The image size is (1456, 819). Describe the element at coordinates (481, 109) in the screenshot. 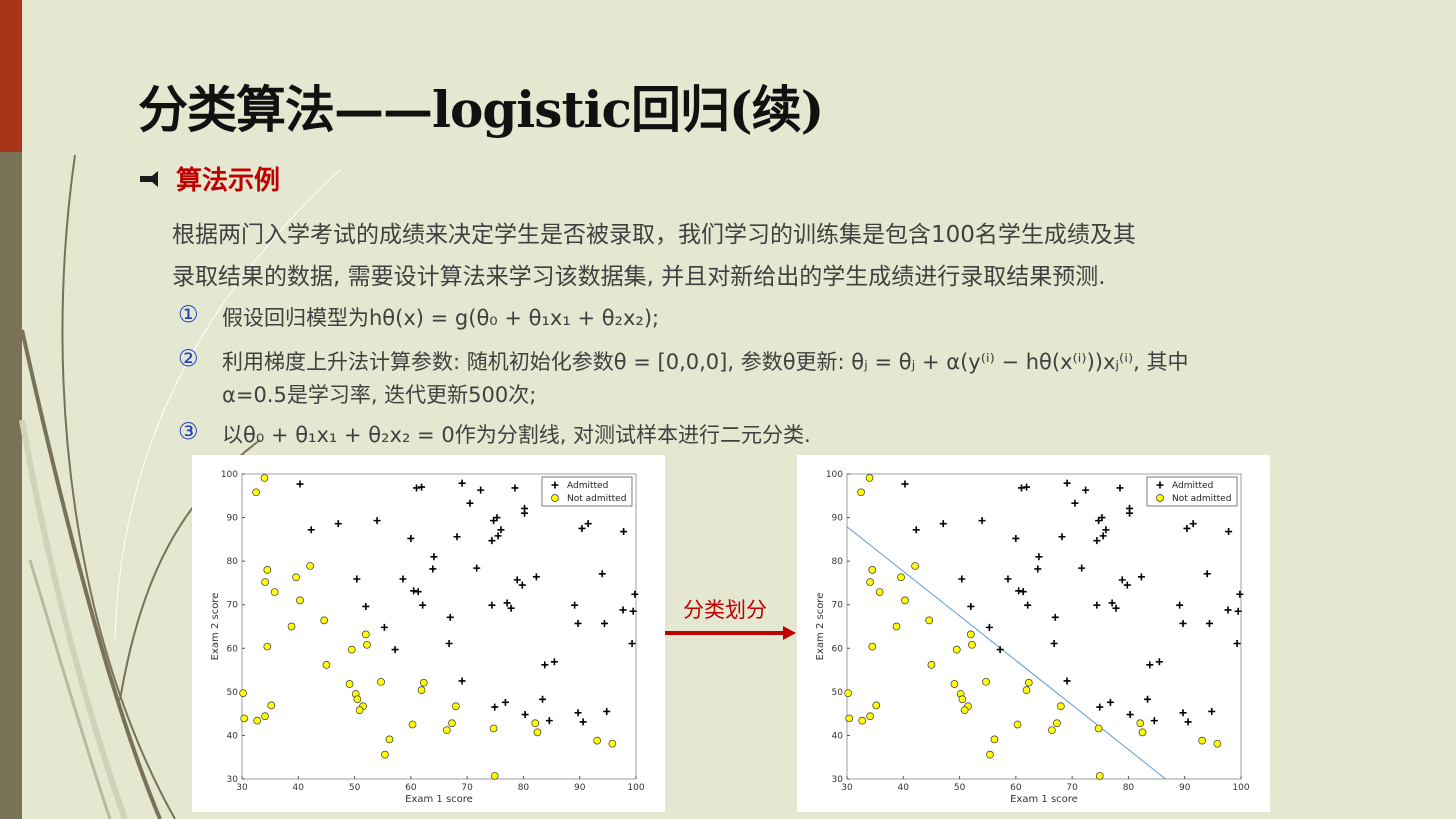

I see `slide-title: 分类算法——logistic回归(续)` at that location.